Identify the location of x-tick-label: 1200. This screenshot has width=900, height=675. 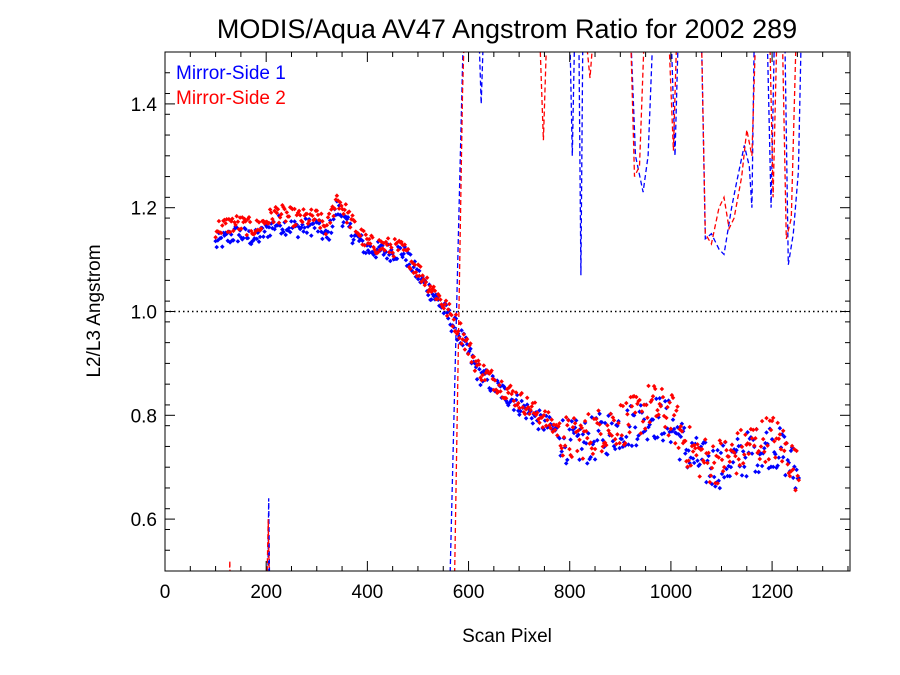
(772, 592).